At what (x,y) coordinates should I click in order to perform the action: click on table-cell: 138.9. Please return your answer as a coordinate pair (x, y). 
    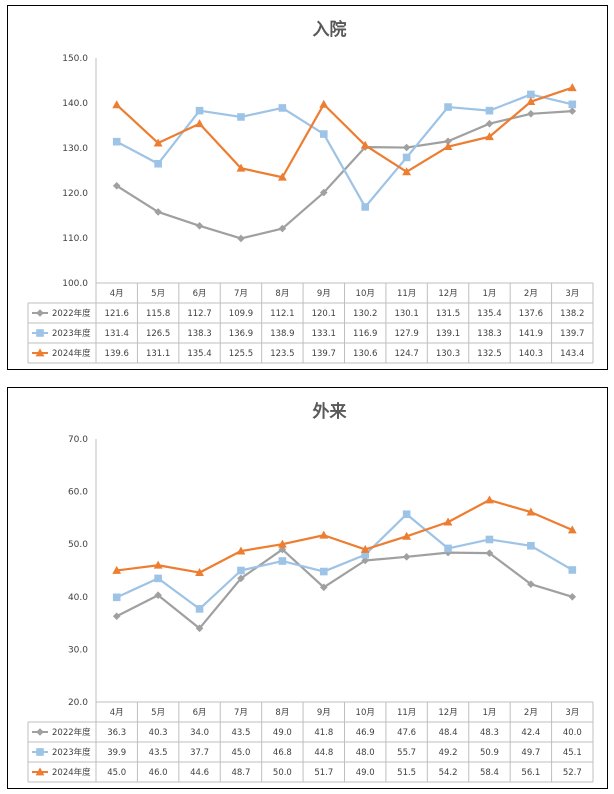
    Looking at the image, I should click on (282, 334).